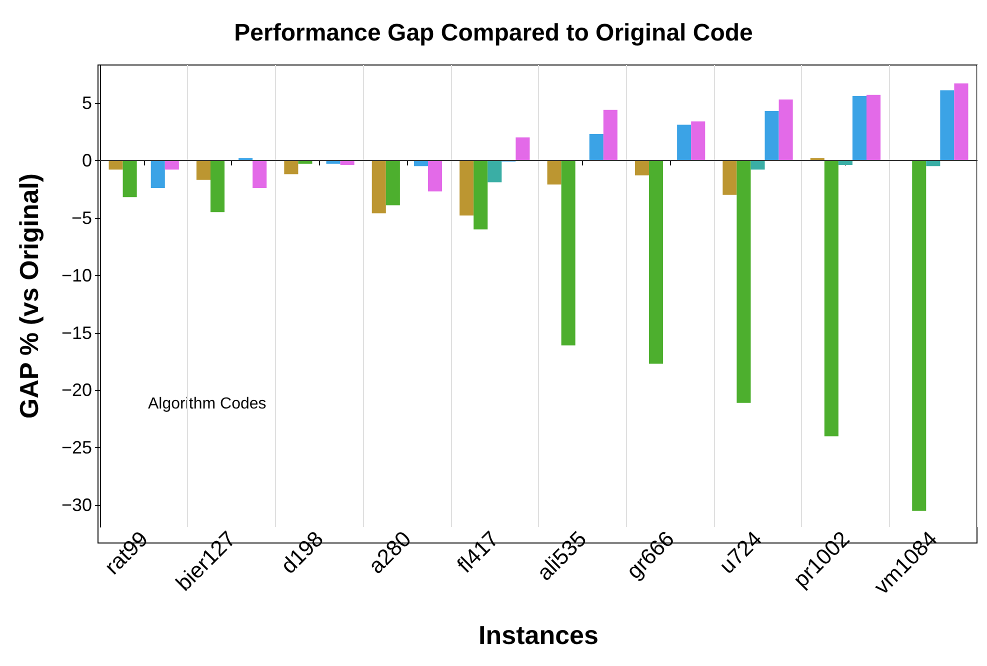  I want to click on y-tick-label: −10, so click(76, 275).